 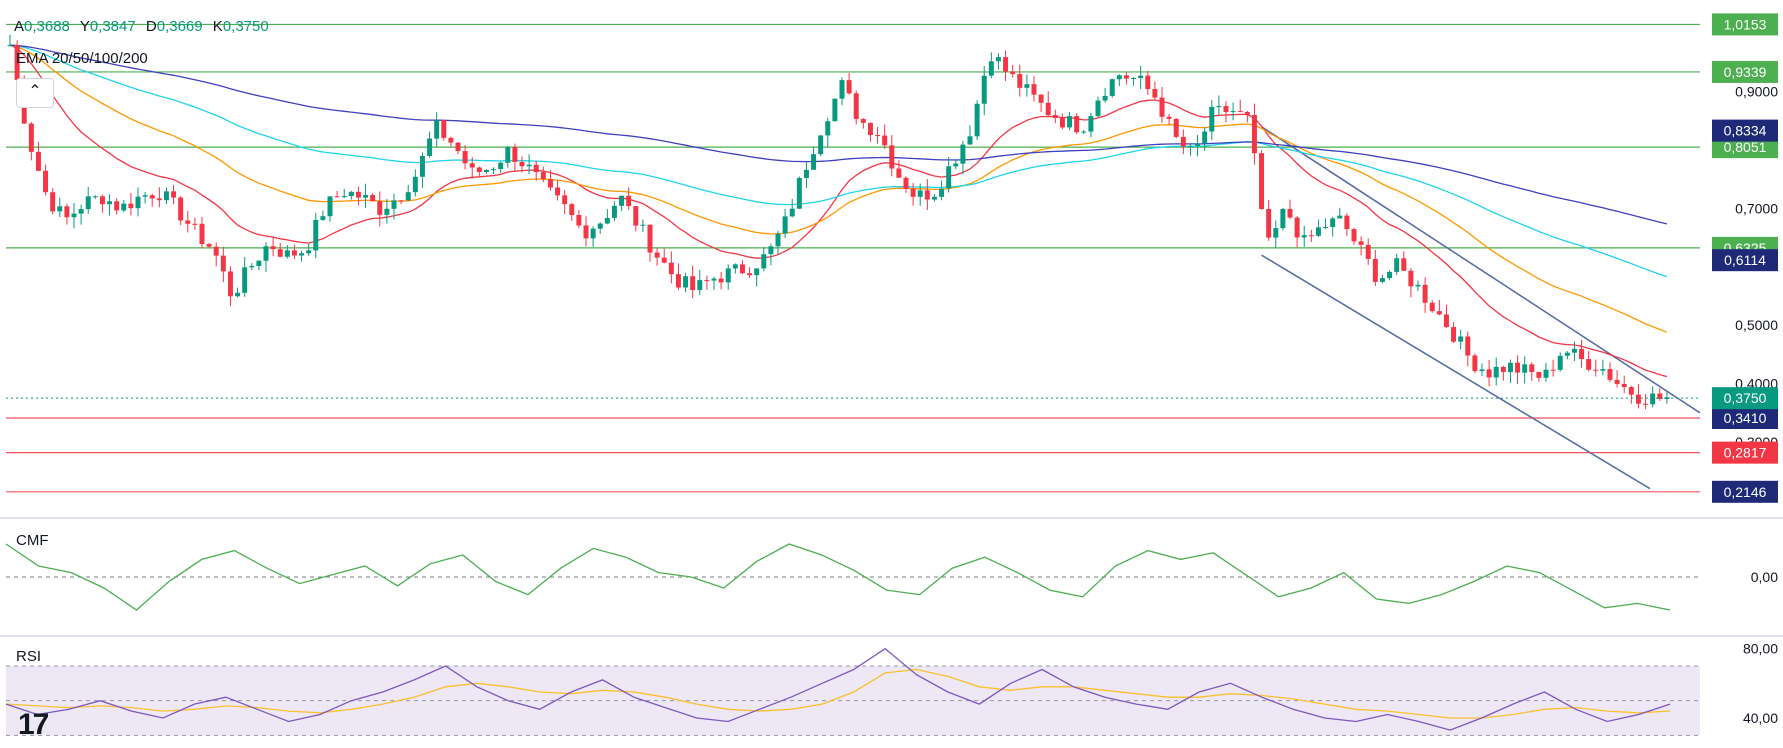 I want to click on rsi-pane-label: RSI, so click(x=29, y=656).